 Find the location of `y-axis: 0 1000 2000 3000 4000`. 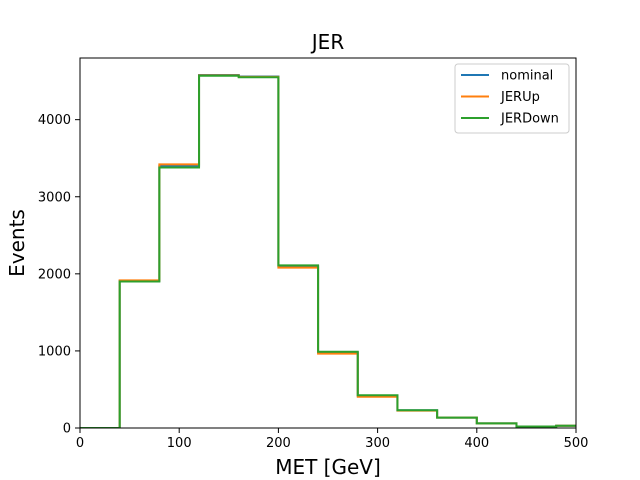

y-axis: 0 1000 2000 3000 4000 is located at coordinates (59, 275).